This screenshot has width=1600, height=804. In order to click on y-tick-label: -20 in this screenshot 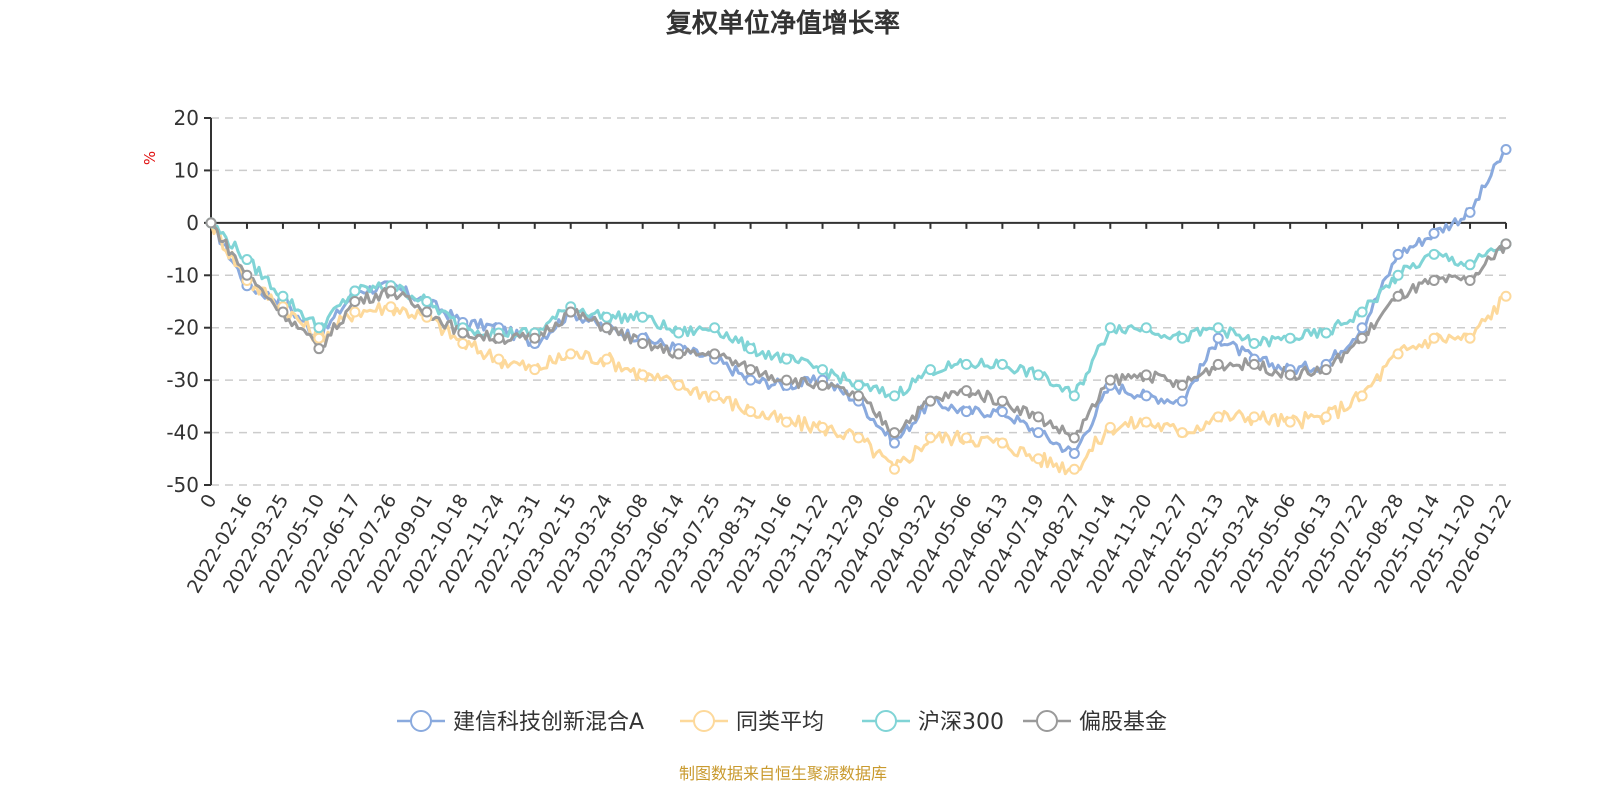, I will do `click(182, 328)`.